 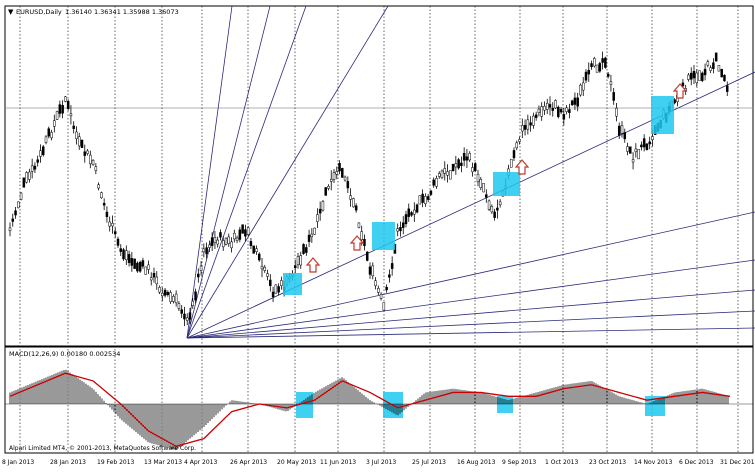 What do you see at coordinates (200, 462) in the screenshot?
I see `x-axis-tick-label: 4 Apr 2013` at bounding box center [200, 462].